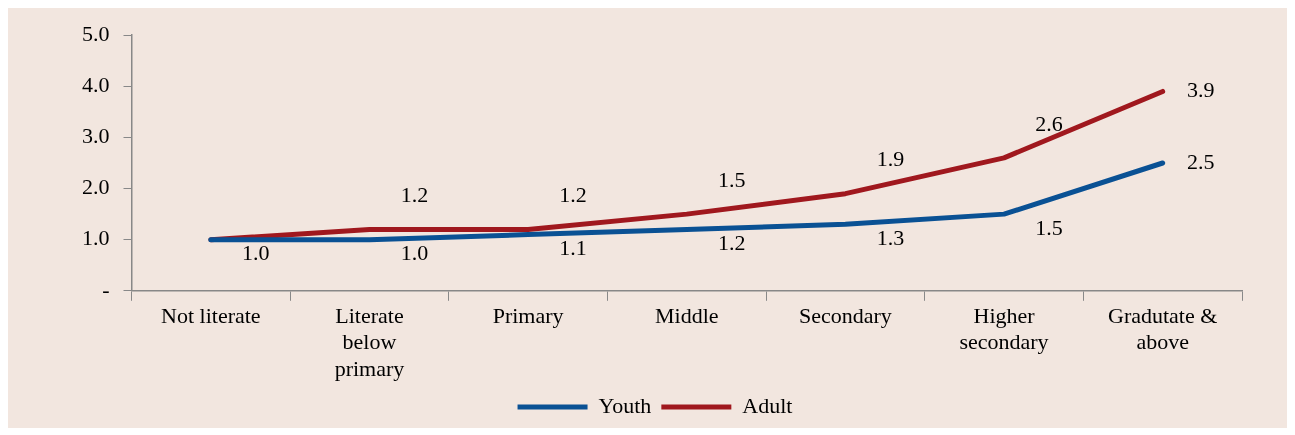  I want to click on data-label: 3.9, so click(1200, 90).